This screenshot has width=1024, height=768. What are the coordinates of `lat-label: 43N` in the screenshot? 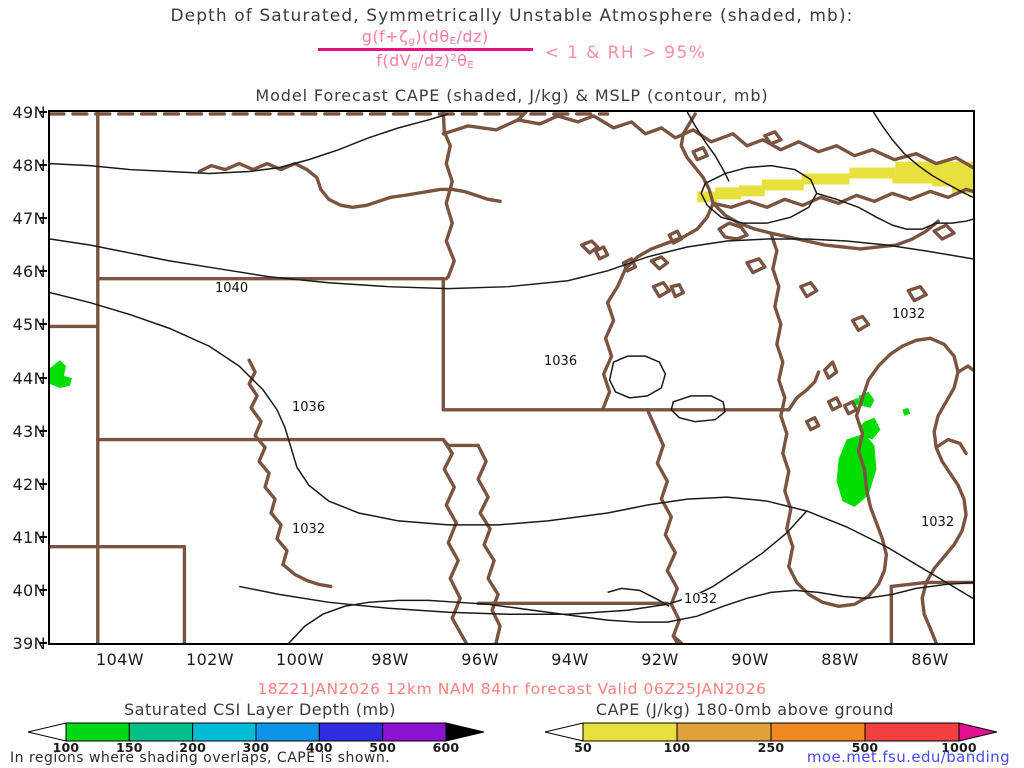 It's located at (29, 431).